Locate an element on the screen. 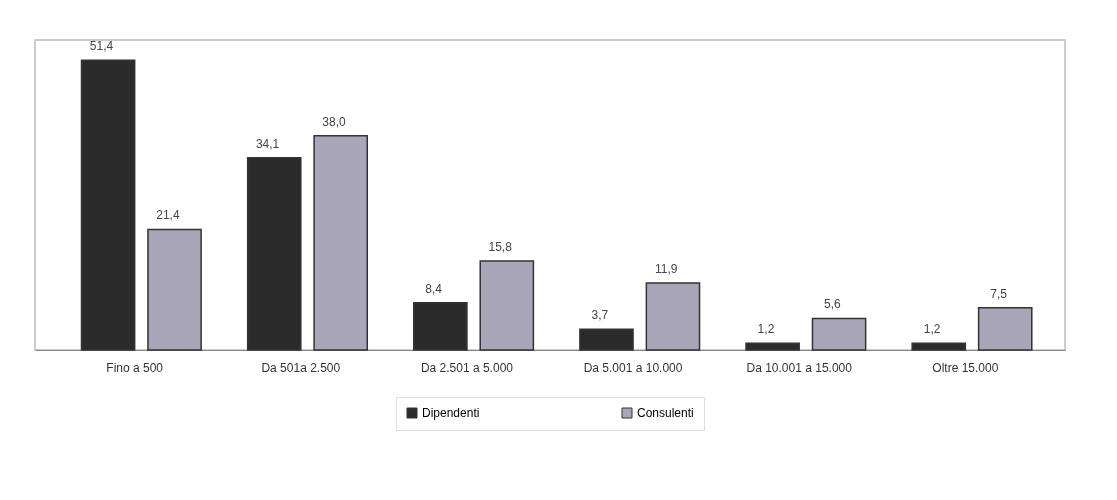 This screenshot has width=1117, height=500. x-tick-label: Da 5.001 a 10.000 is located at coordinates (633, 367).